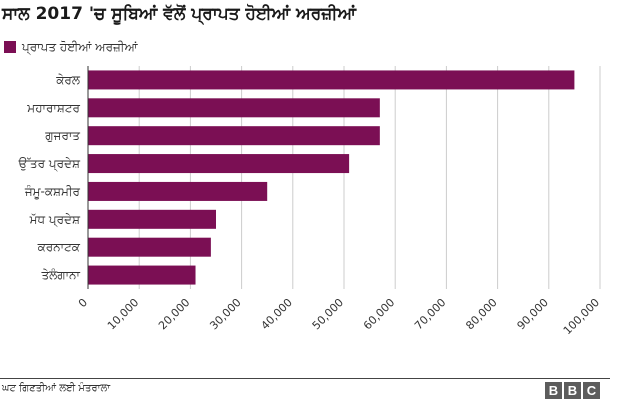 This screenshot has width=640, height=405. I want to click on category-label: ਕੇਰਲ, so click(68, 80).